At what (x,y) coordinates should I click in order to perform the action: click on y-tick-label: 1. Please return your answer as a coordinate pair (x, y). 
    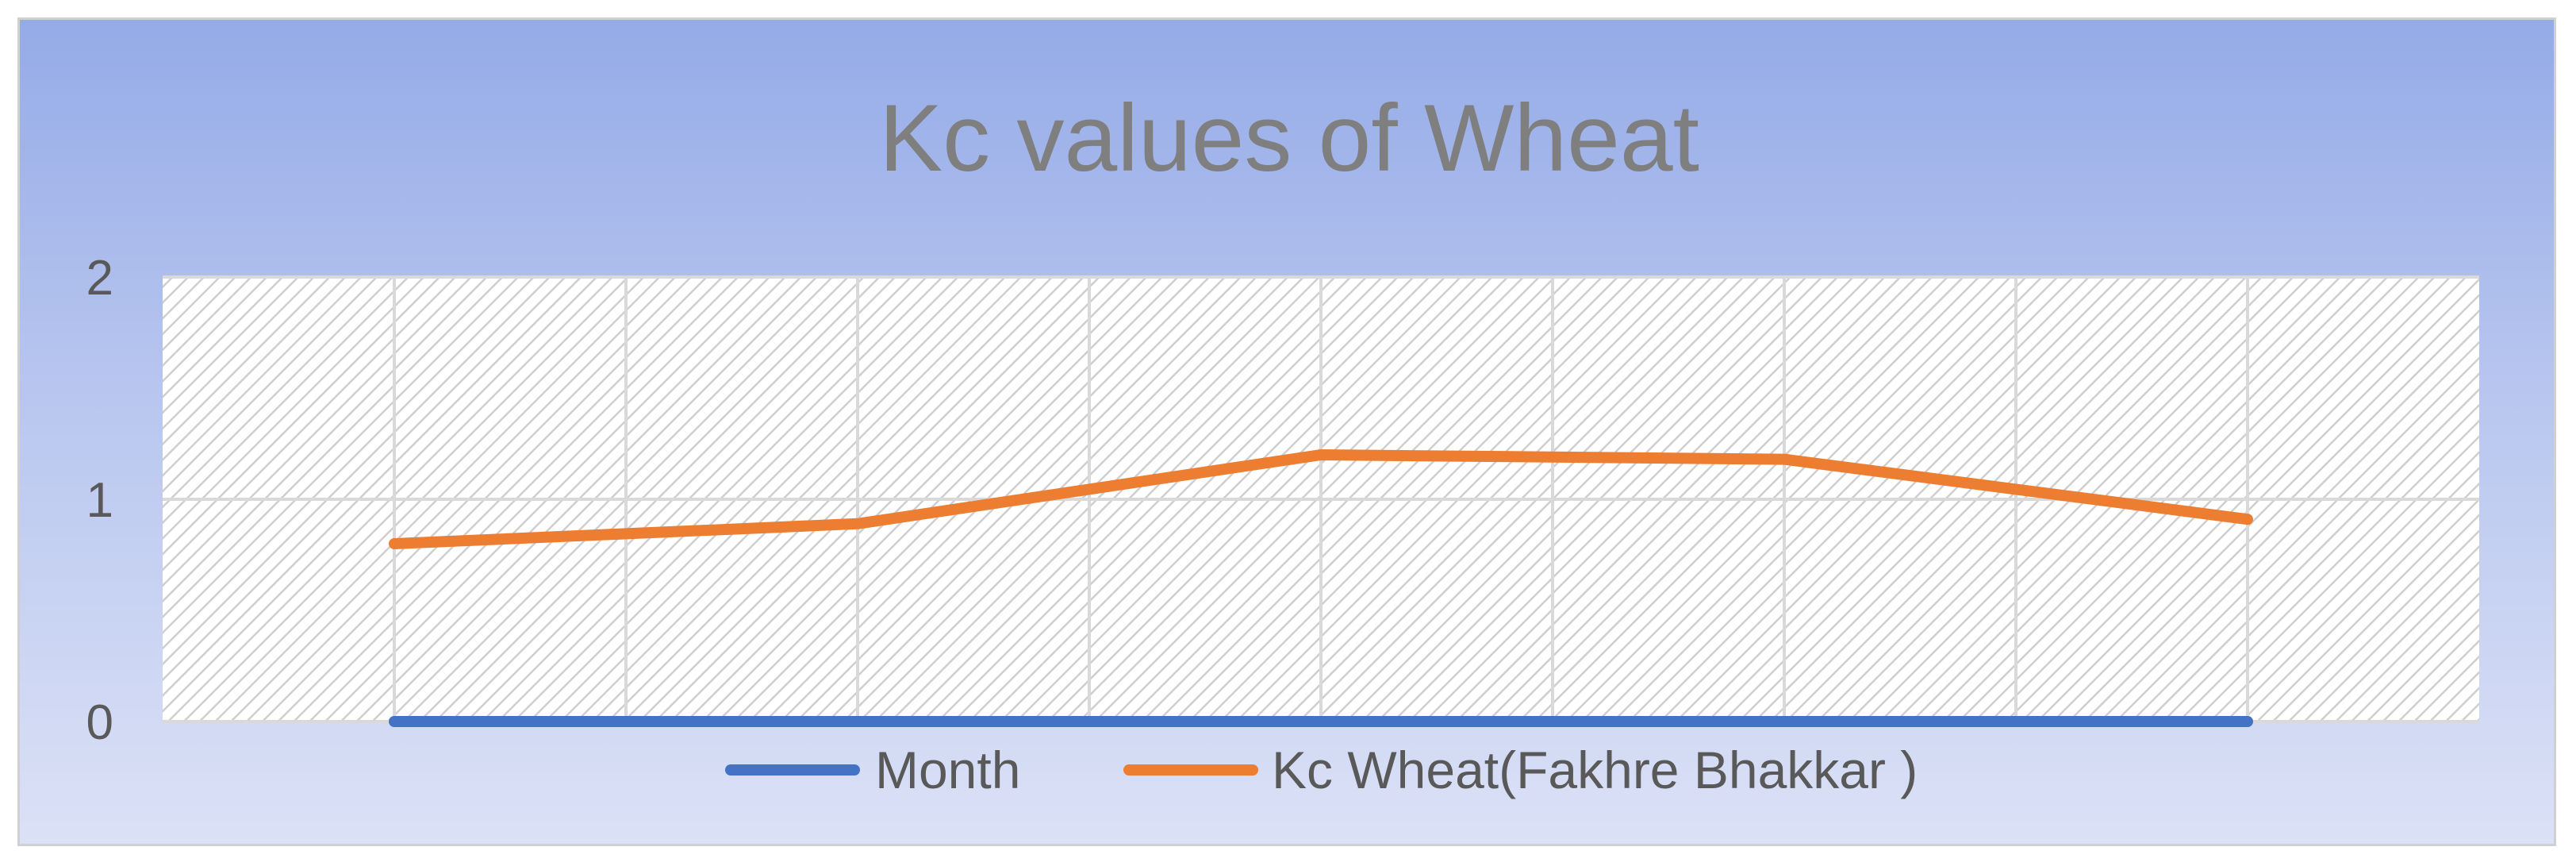
    Looking at the image, I should click on (99, 500).